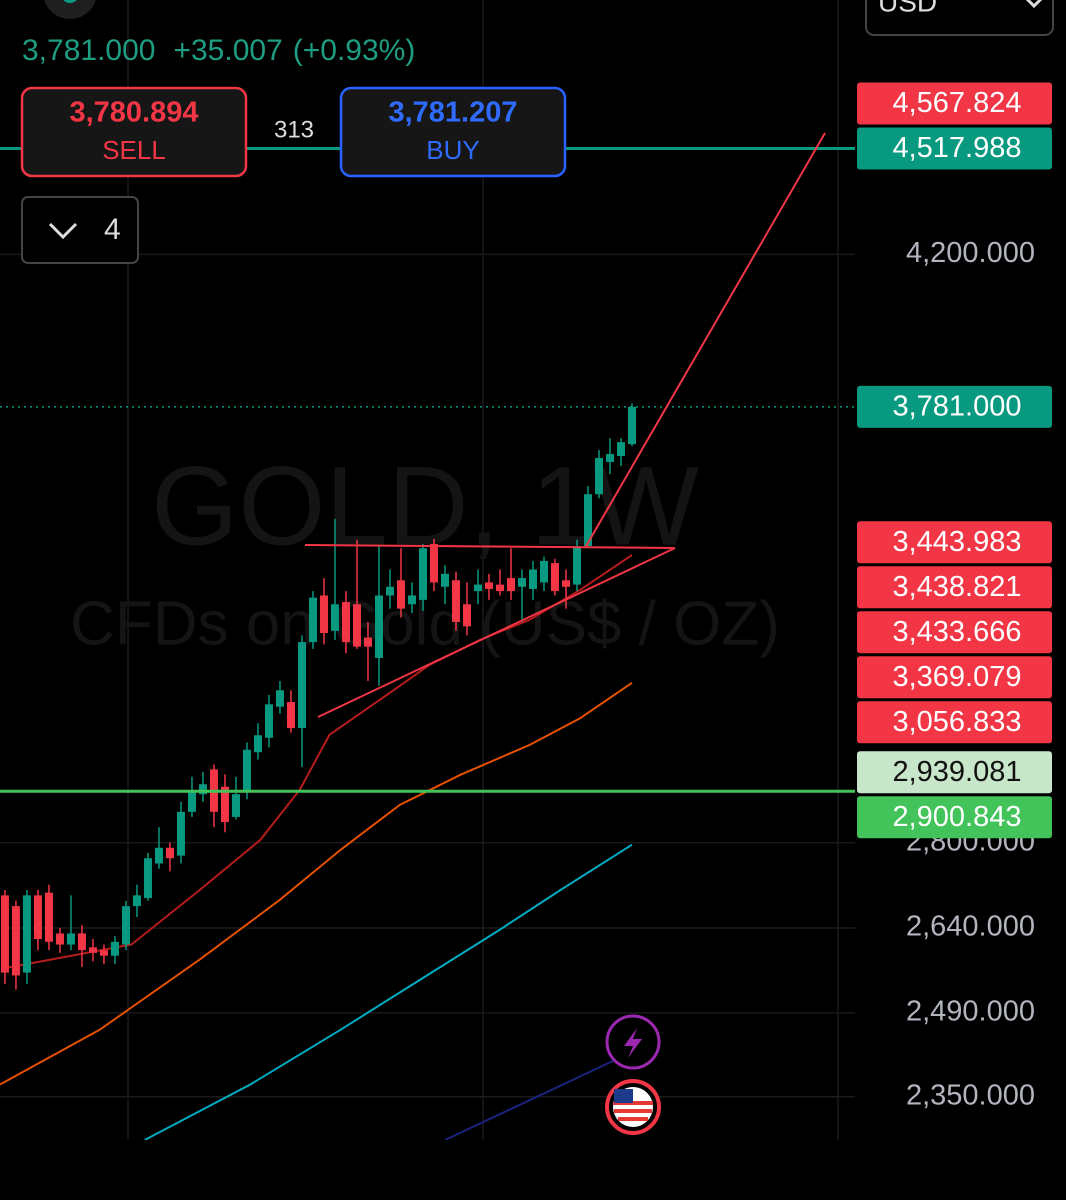 The width and height of the screenshot is (1066, 1200). What do you see at coordinates (1034, 4) in the screenshot?
I see `currency-chevron` at bounding box center [1034, 4].